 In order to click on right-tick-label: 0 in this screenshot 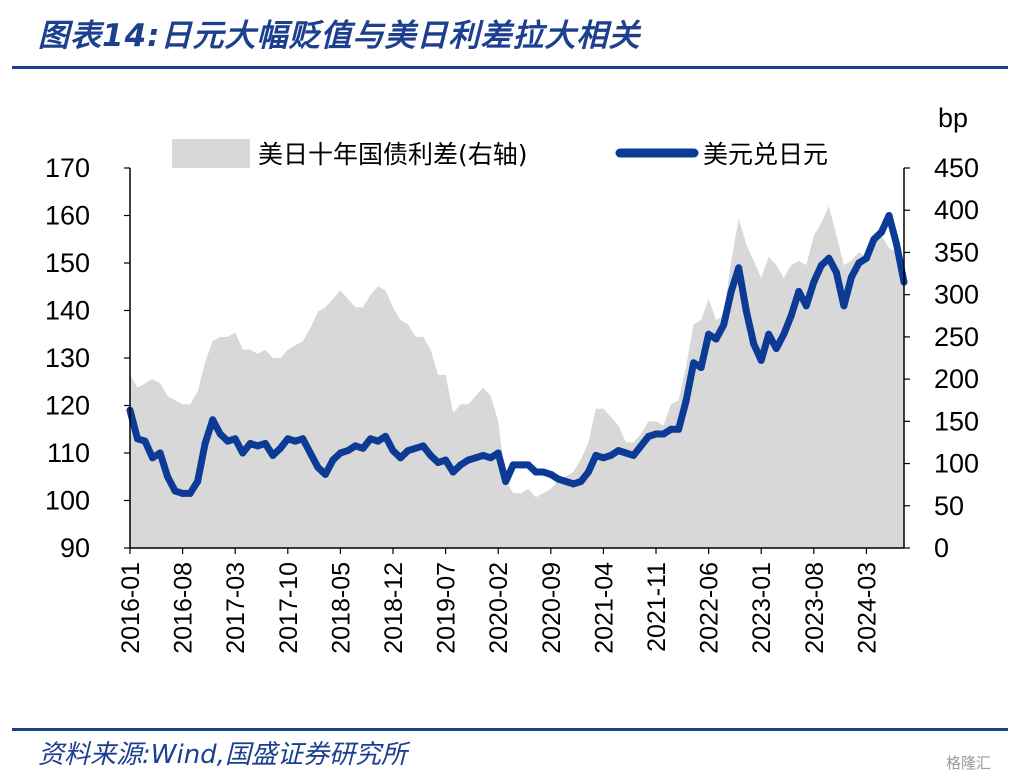, I will do `click(941, 548)`.